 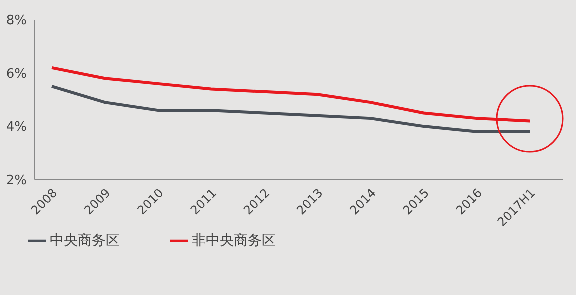 I want to click on legend-label: 中央商务区, so click(x=85, y=240).